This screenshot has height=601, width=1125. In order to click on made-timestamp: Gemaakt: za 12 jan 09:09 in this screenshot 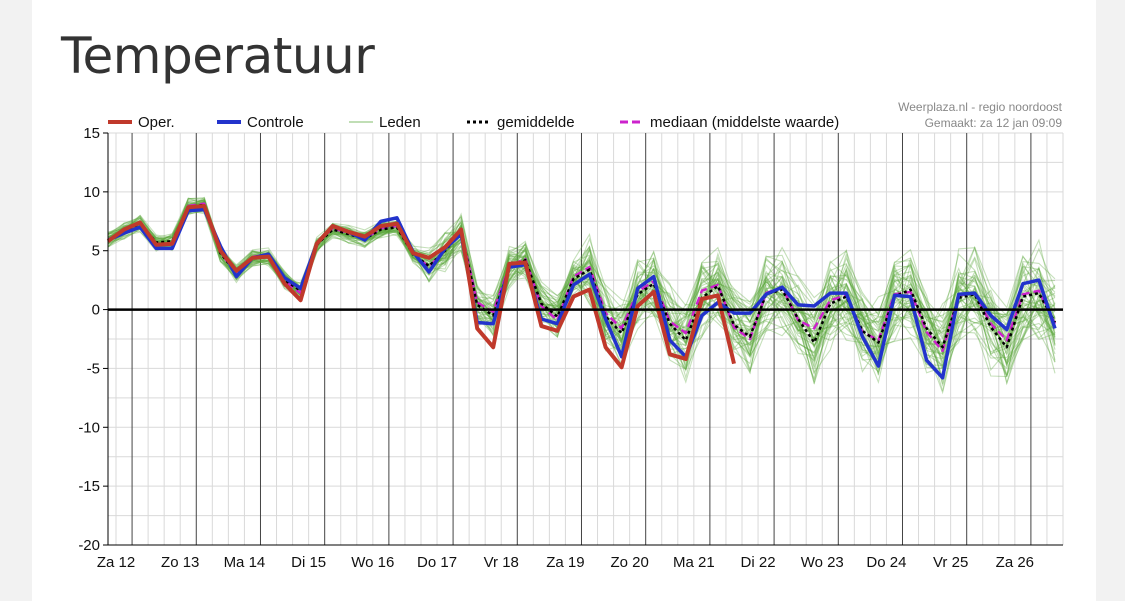, I will do `click(994, 123)`.